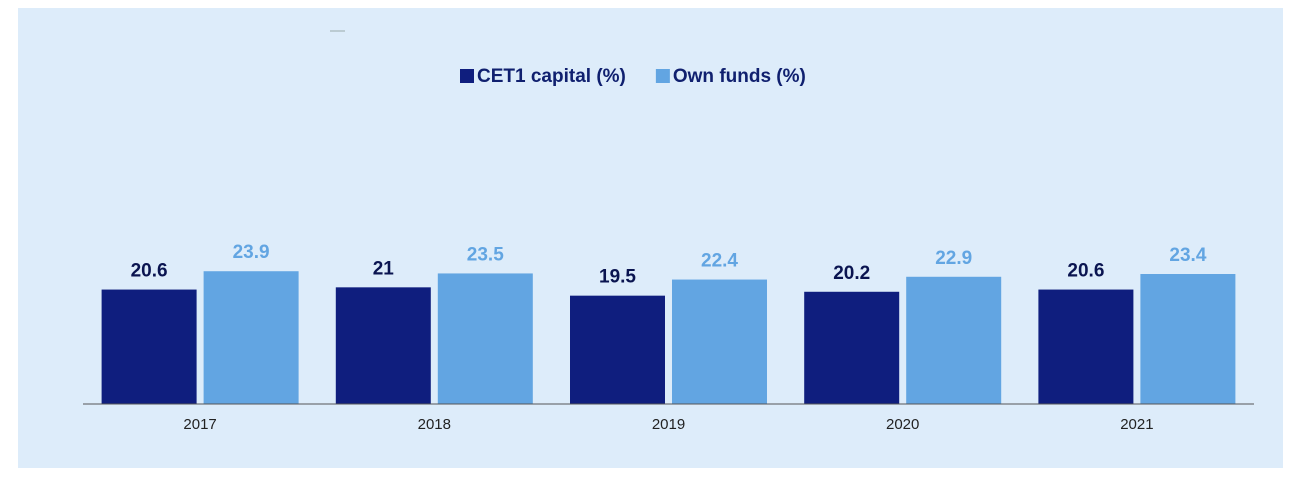 Image resolution: width=1301 pixels, height=497 pixels. What do you see at coordinates (1187, 255) in the screenshot?
I see `value-label: 23.4` at bounding box center [1187, 255].